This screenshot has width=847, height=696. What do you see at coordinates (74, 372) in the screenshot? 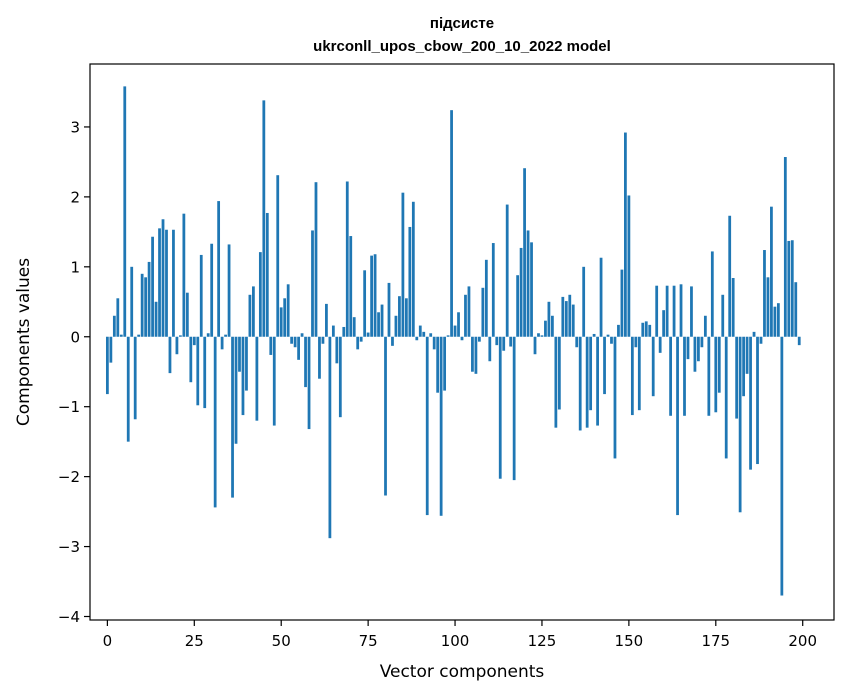
I see `y-ticks-group: −4 −3 −2 −1 0 1 2 3` at bounding box center [74, 372].